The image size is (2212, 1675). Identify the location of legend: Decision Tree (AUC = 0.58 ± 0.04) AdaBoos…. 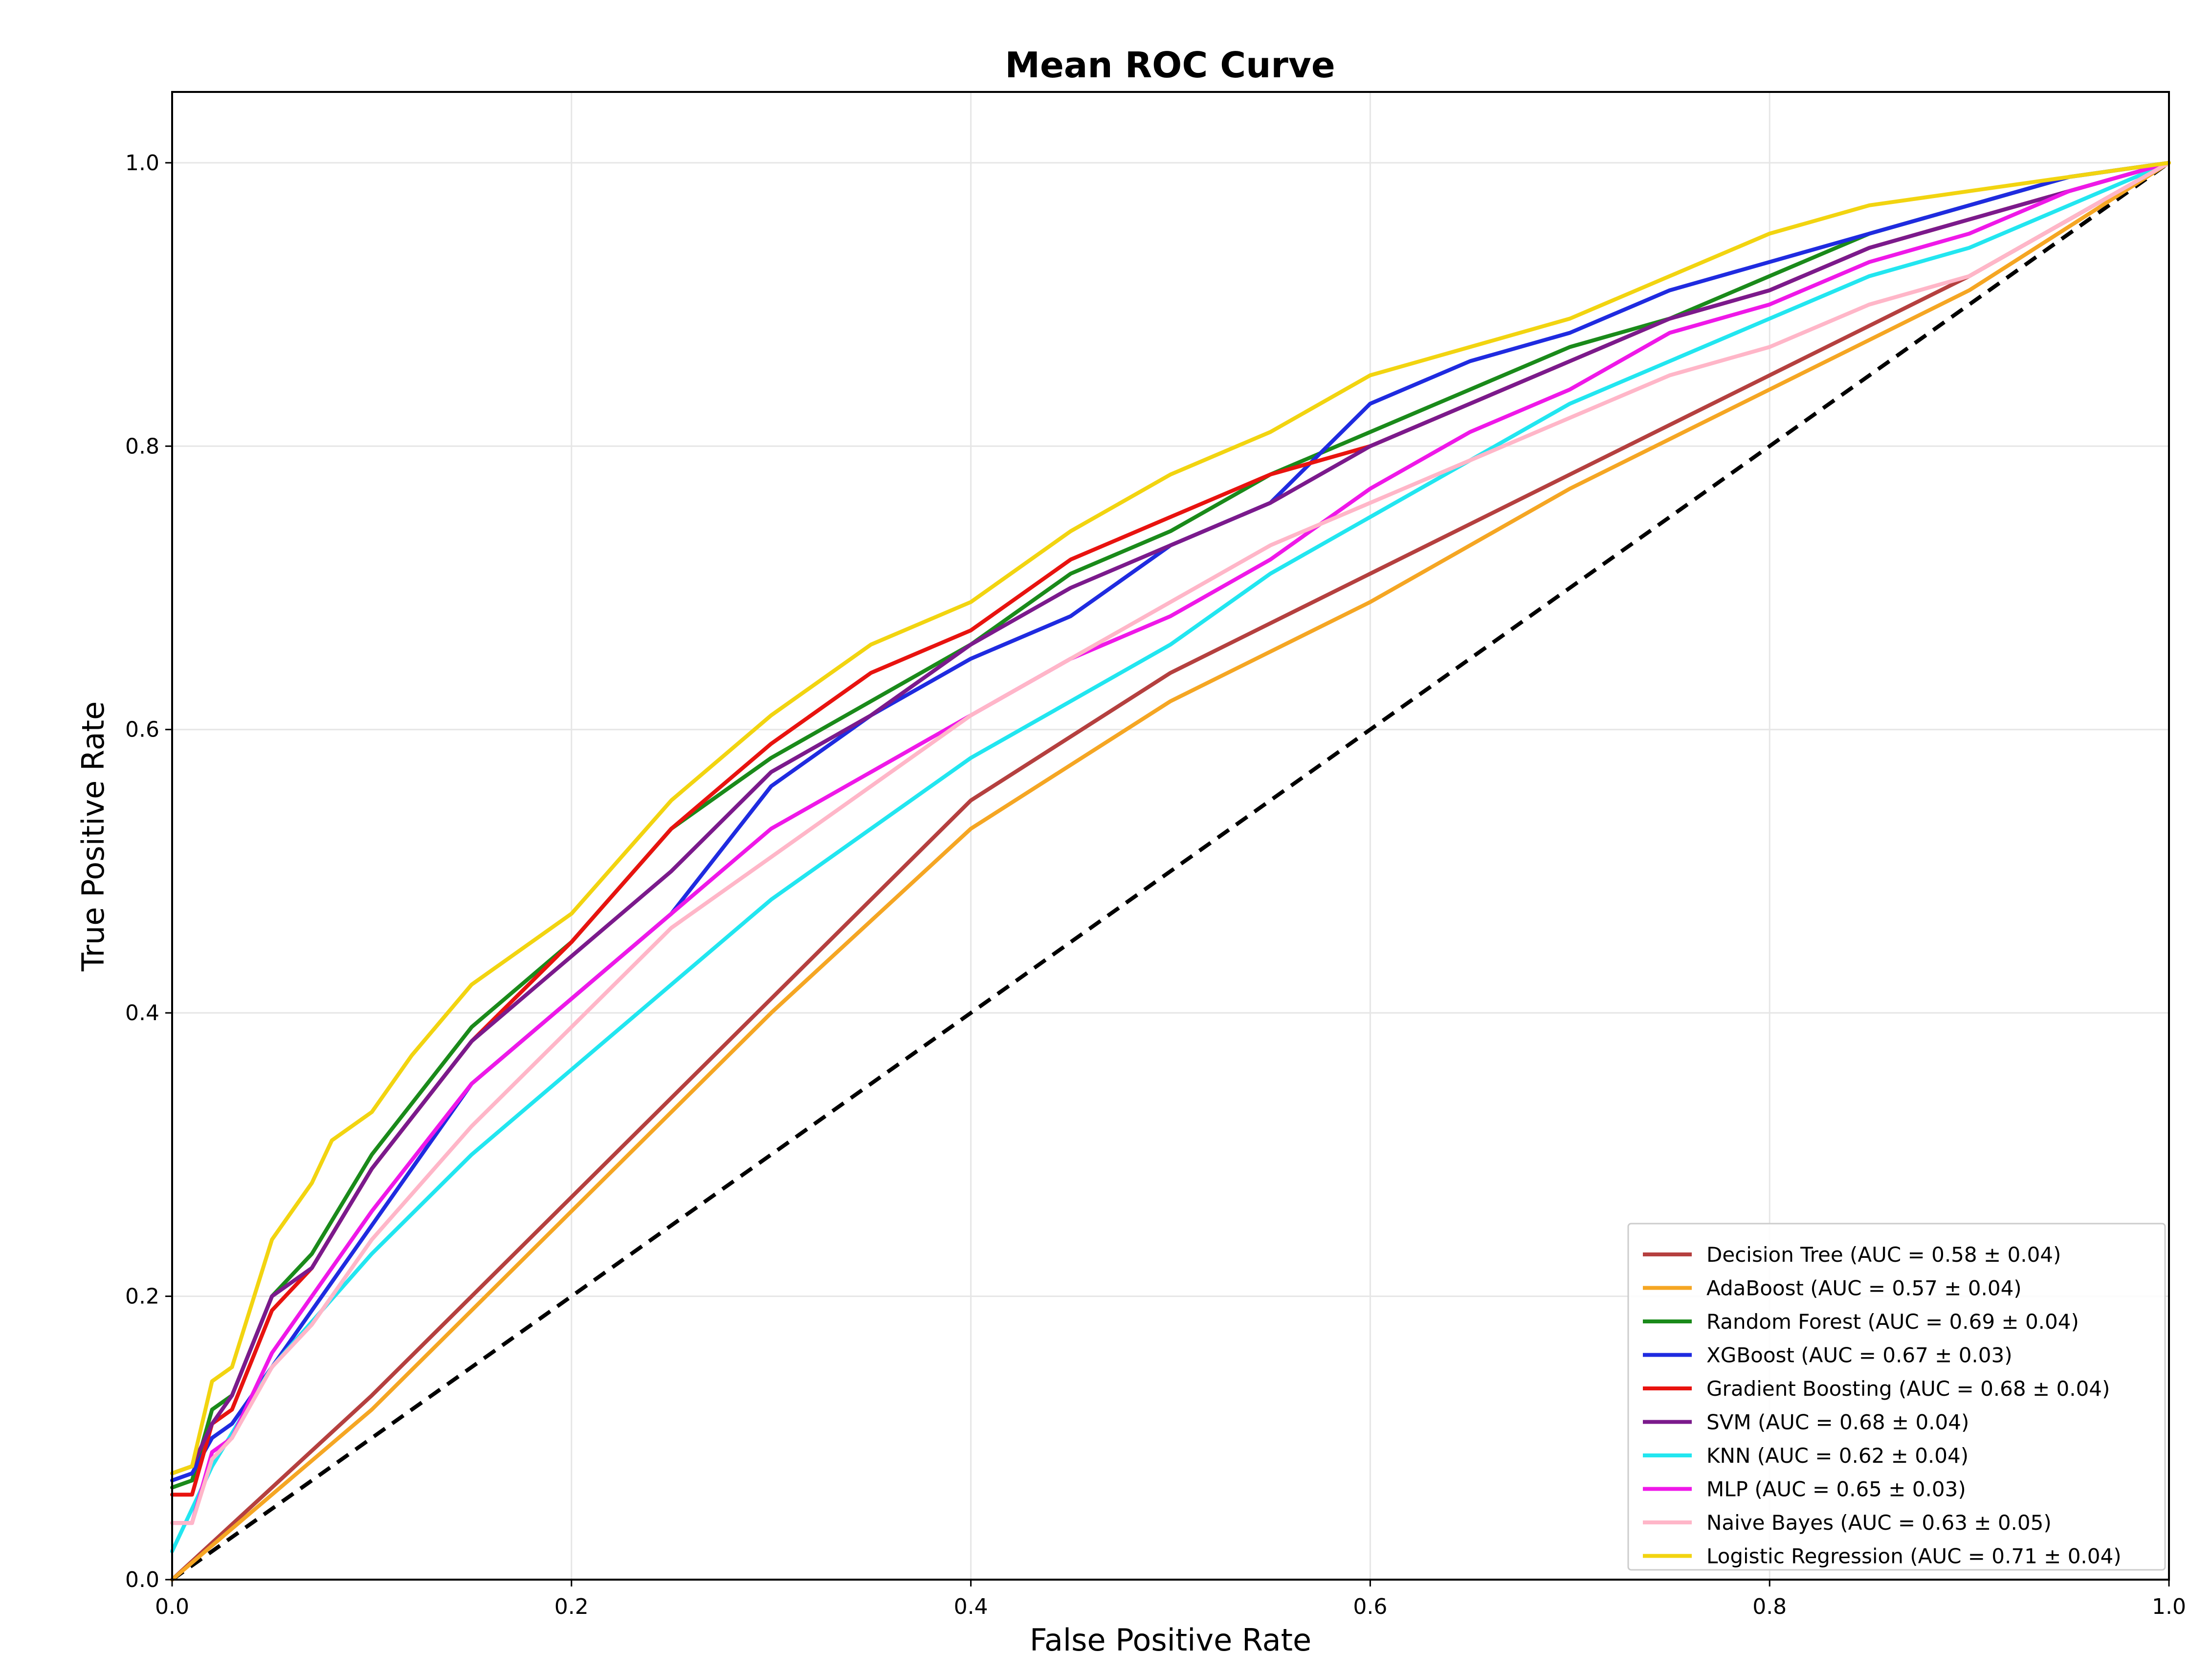
(1896, 1397).